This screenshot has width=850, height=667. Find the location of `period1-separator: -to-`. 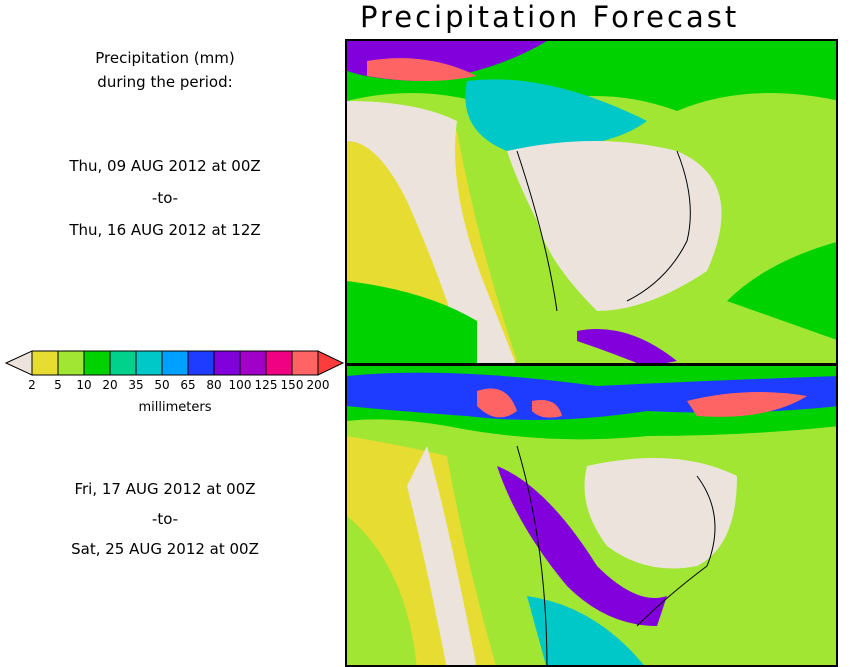

period1-separator: -to- is located at coordinates (165, 198).